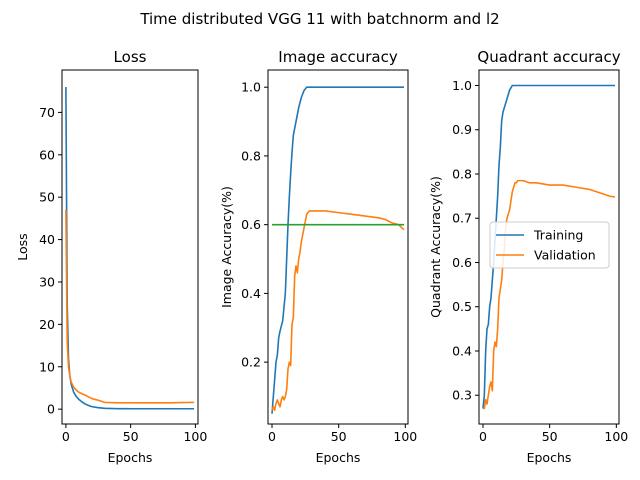 This screenshot has width=640, height=480. I want to click on legend: Training Validation, so click(549, 245).